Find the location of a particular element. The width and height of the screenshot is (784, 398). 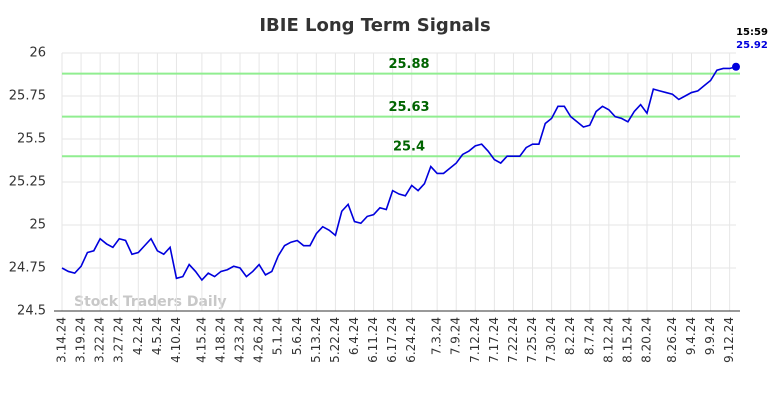

x-tick-label: 7.25.24 is located at coordinates (532, 340).